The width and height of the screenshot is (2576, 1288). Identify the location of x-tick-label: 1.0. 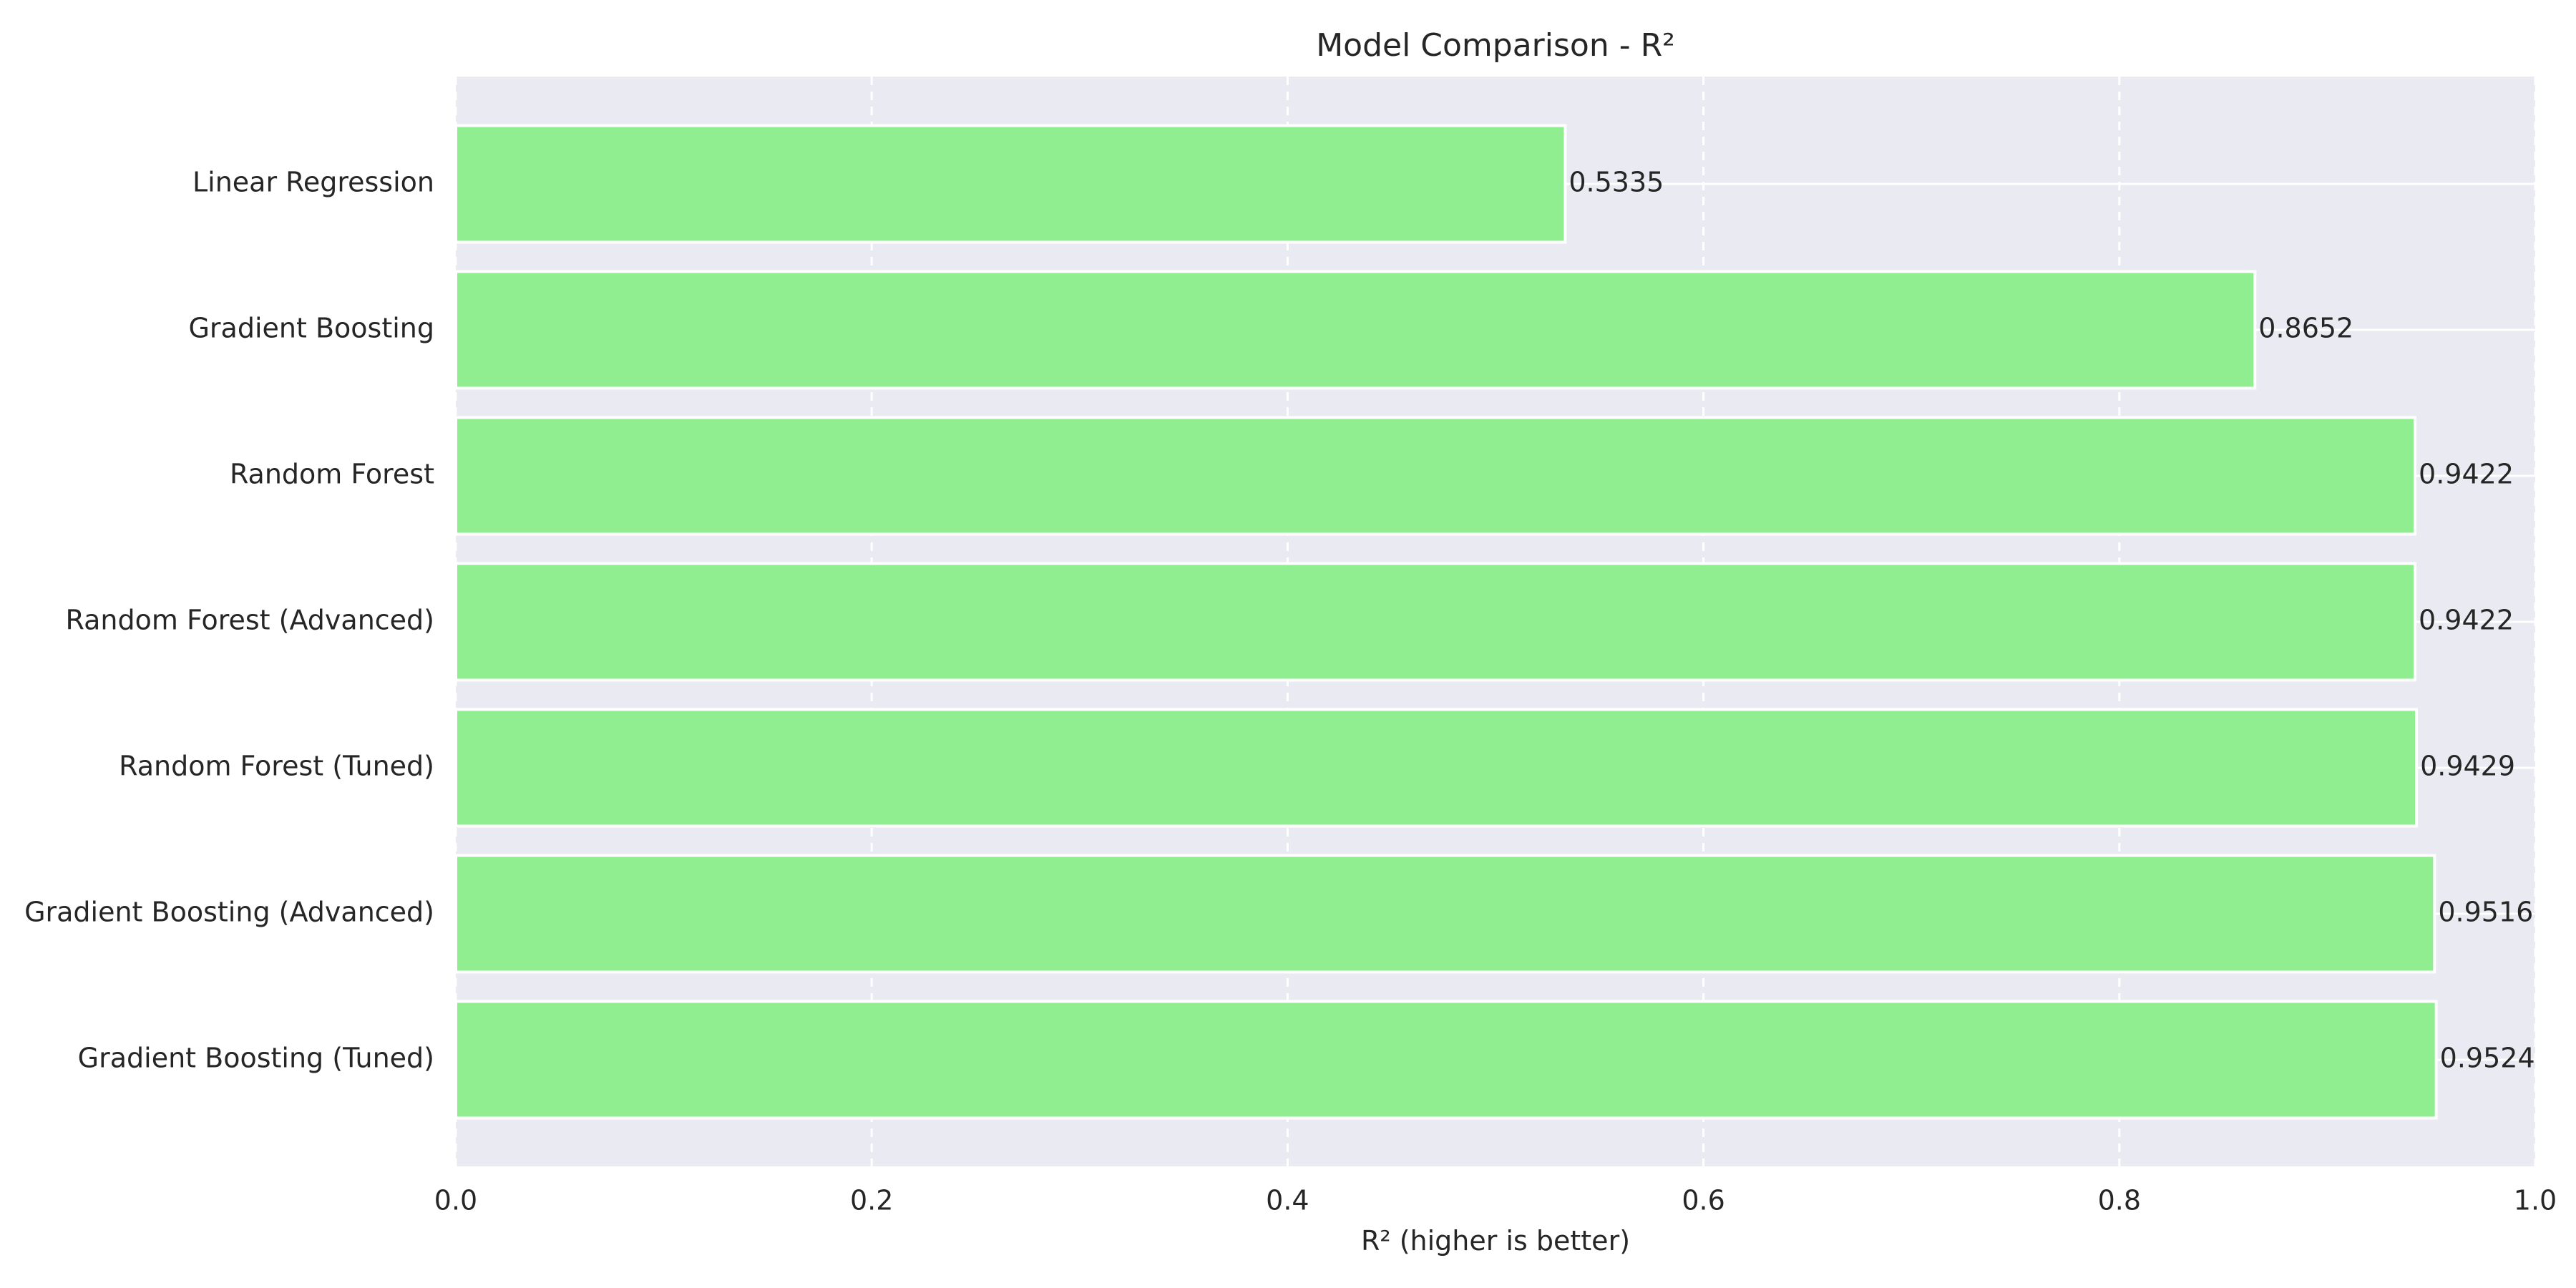
(2535, 1200).